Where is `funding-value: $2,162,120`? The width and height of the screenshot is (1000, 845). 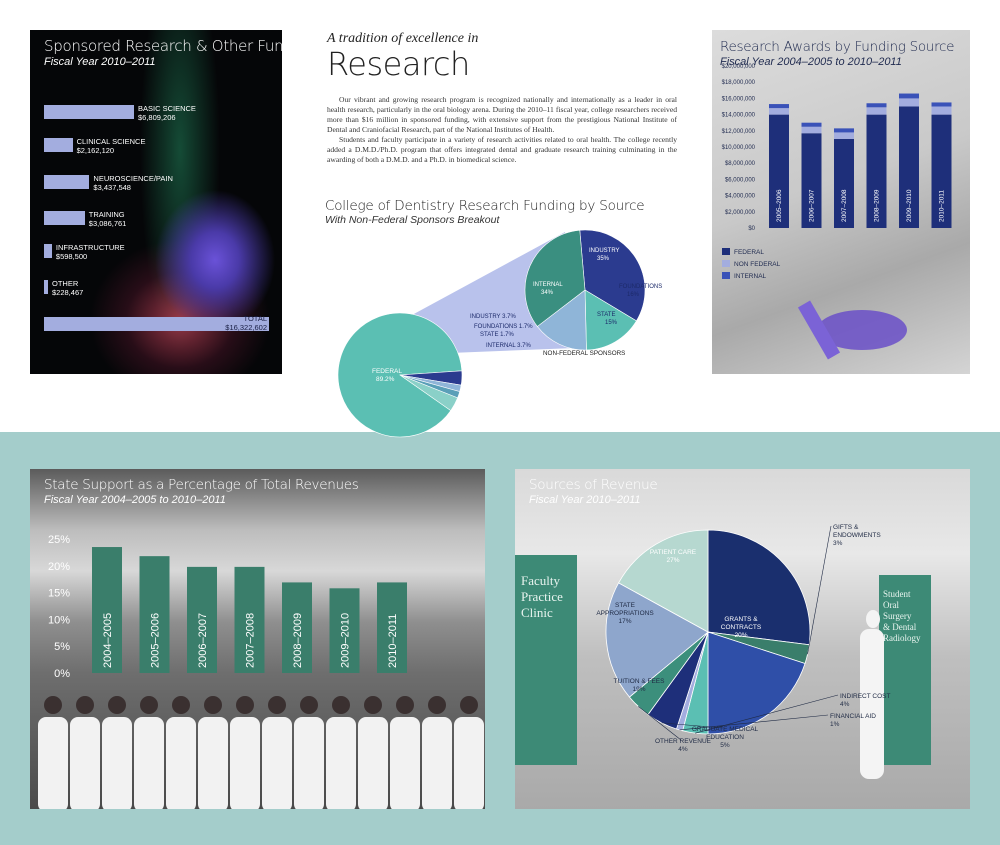 funding-value: $2,162,120 is located at coordinates (95, 150).